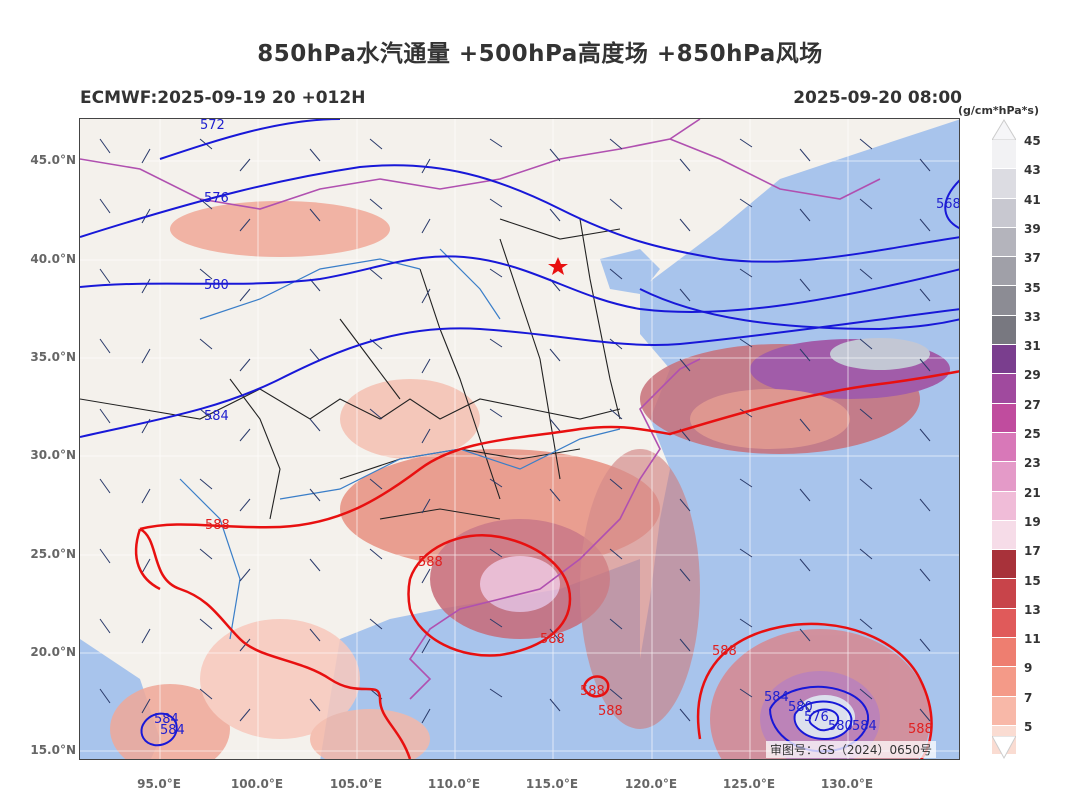 The width and height of the screenshot is (1080, 810). Describe the element at coordinates (948, 204) in the screenshot. I see `label-568: 568` at that location.